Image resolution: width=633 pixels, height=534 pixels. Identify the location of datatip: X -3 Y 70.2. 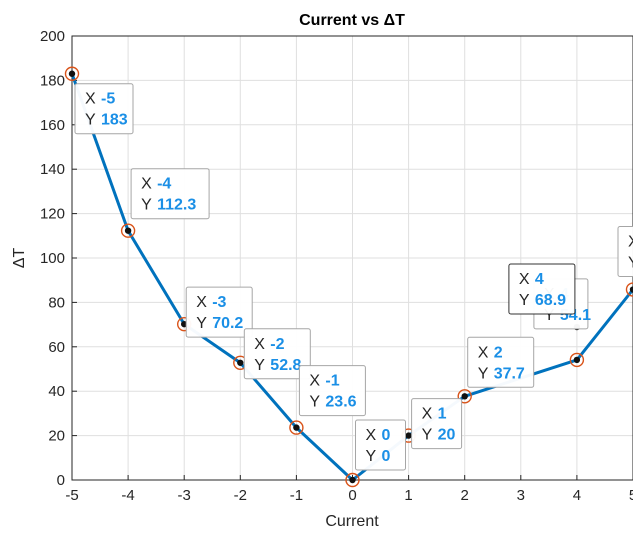
(219, 312).